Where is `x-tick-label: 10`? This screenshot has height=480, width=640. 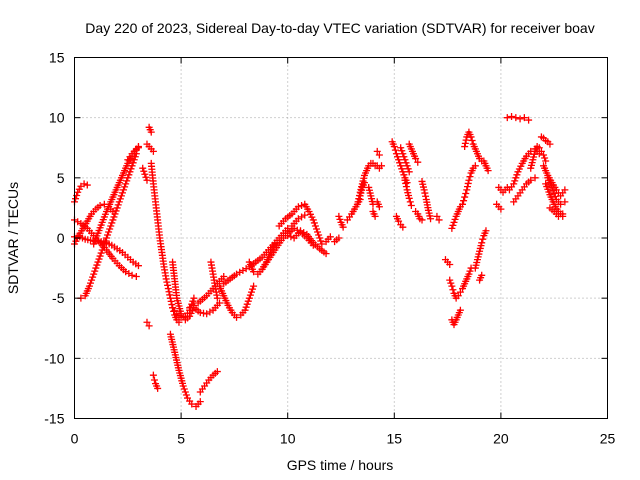
x-tick-label: 10 is located at coordinates (288, 439).